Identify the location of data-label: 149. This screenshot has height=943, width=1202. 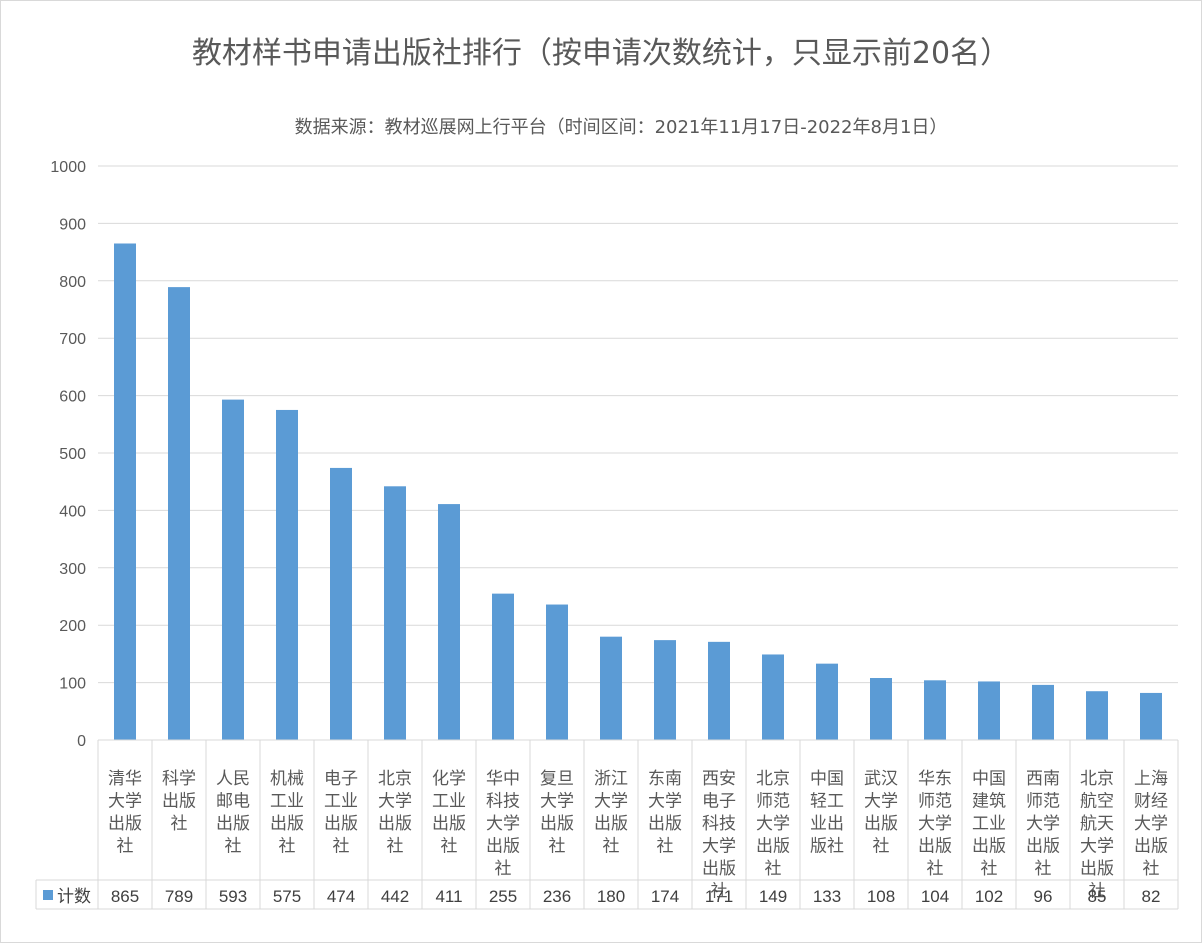
(773, 896).